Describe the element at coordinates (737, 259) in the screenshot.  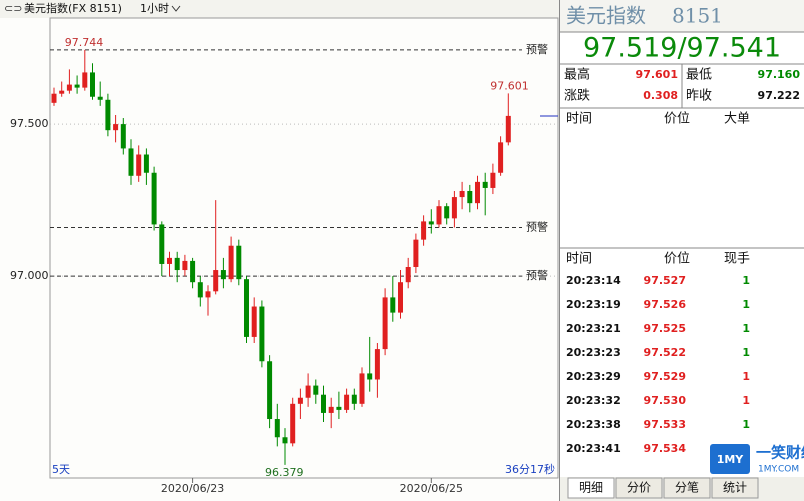
I see `table-header: 现手` at that location.